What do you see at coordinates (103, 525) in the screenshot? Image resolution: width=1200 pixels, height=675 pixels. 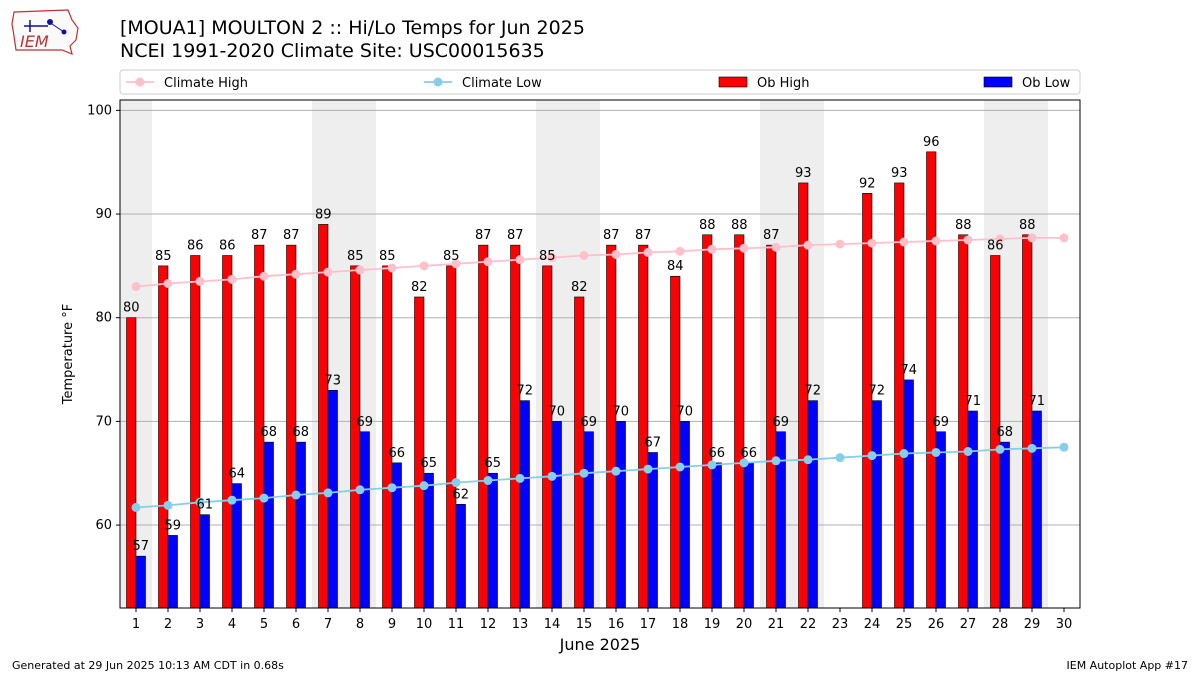 I see `y-tick-label: 60` at bounding box center [103, 525].